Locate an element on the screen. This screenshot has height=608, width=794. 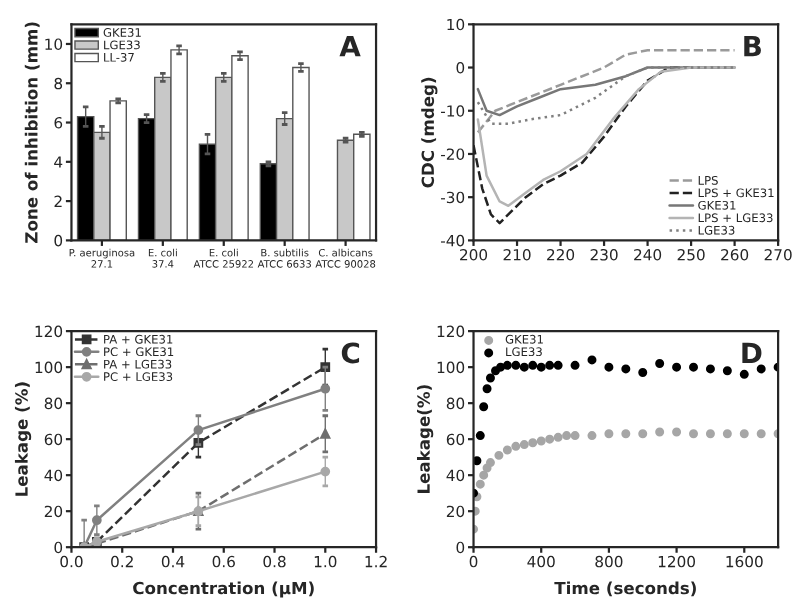
annotation: D is located at coordinates (752, 353).